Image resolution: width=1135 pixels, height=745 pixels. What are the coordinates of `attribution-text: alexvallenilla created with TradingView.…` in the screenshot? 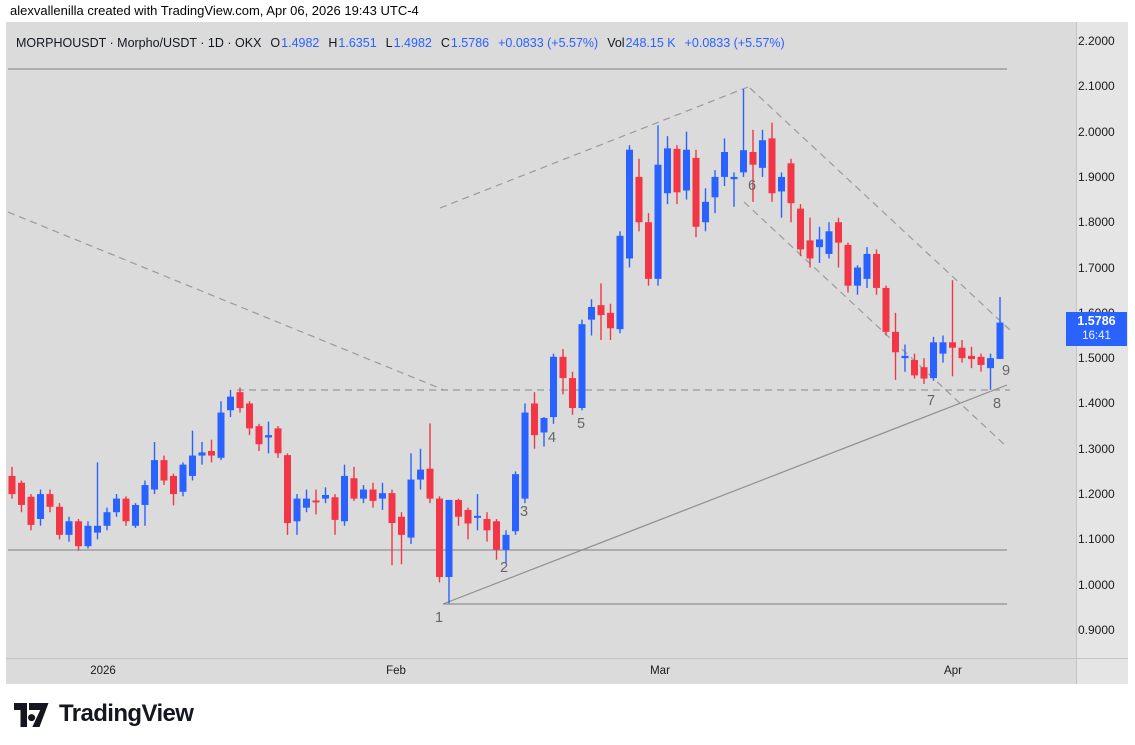 It's located at (214, 10).